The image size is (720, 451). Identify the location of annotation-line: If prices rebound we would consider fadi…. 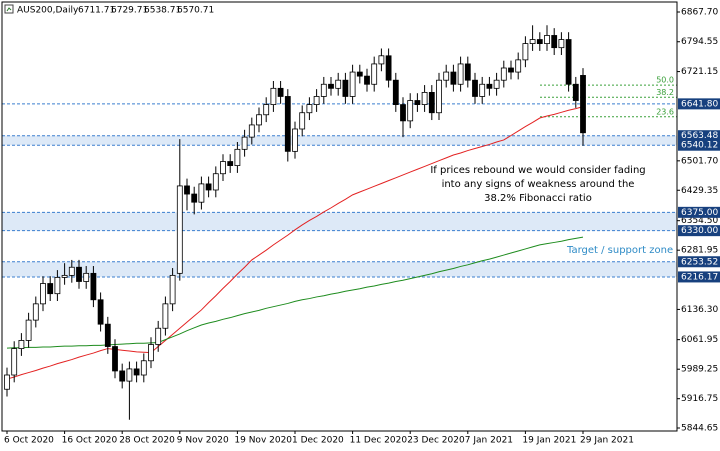
(537, 170).